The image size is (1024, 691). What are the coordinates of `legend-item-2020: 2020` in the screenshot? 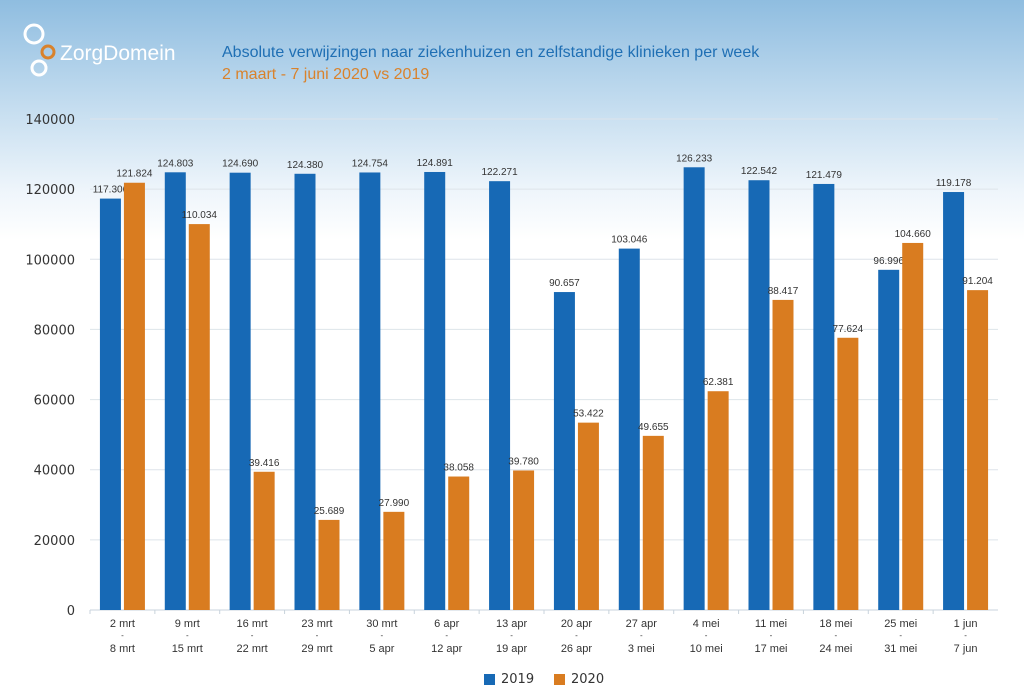 It's located at (579, 679).